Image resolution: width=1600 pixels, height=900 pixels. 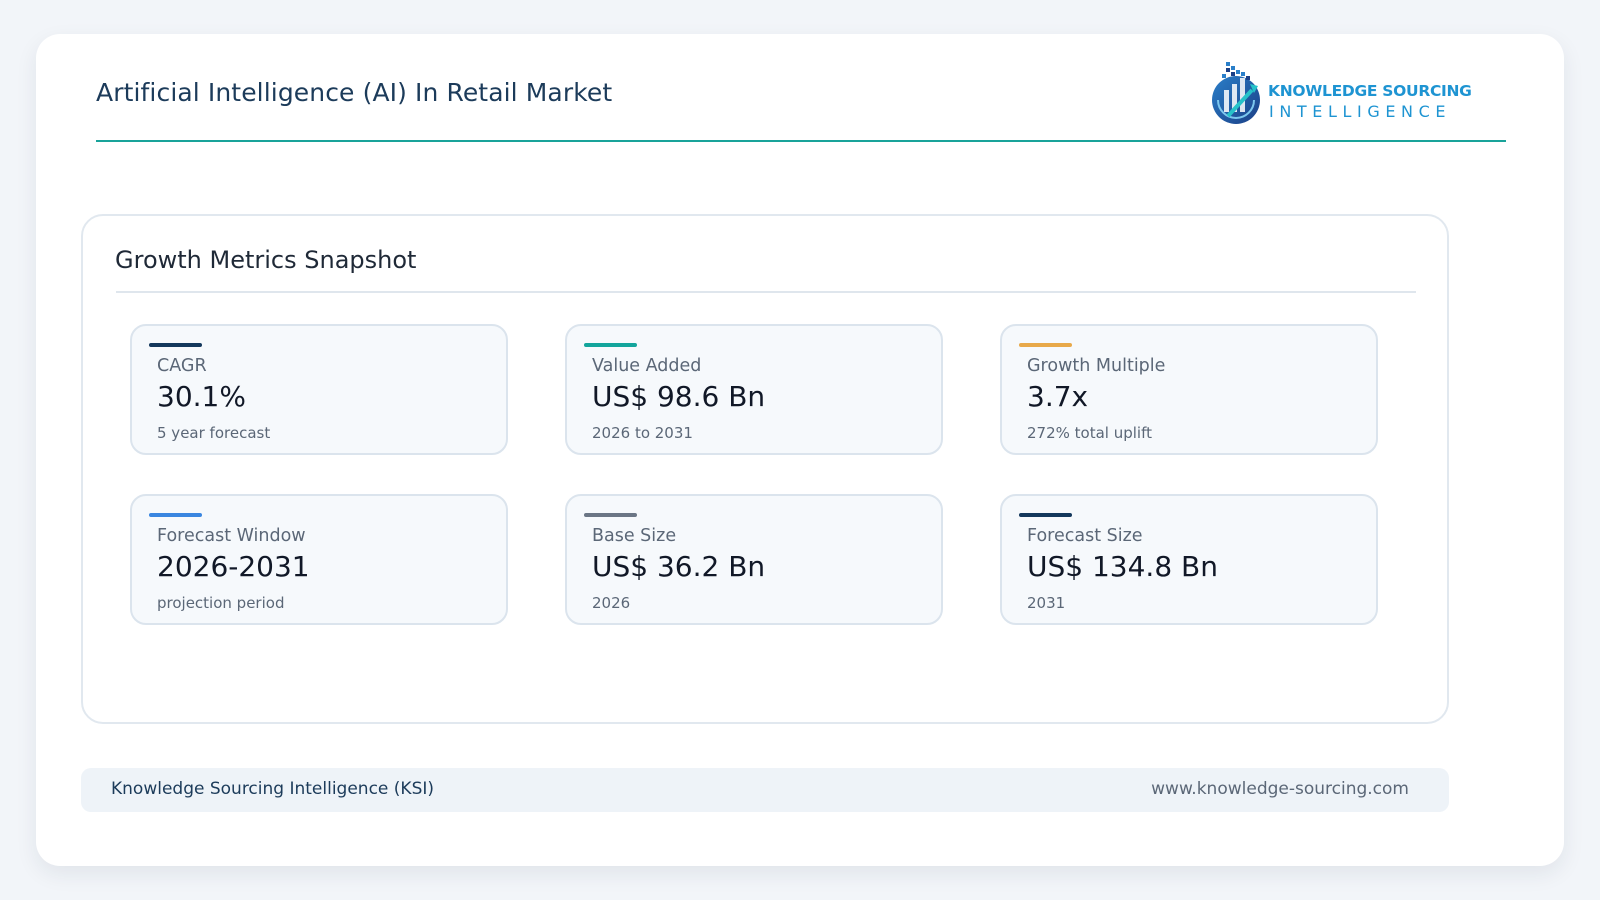 What do you see at coordinates (634, 536) in the screenshot?
I see `metric-label: Base Size` at bounding box center [634, 536].